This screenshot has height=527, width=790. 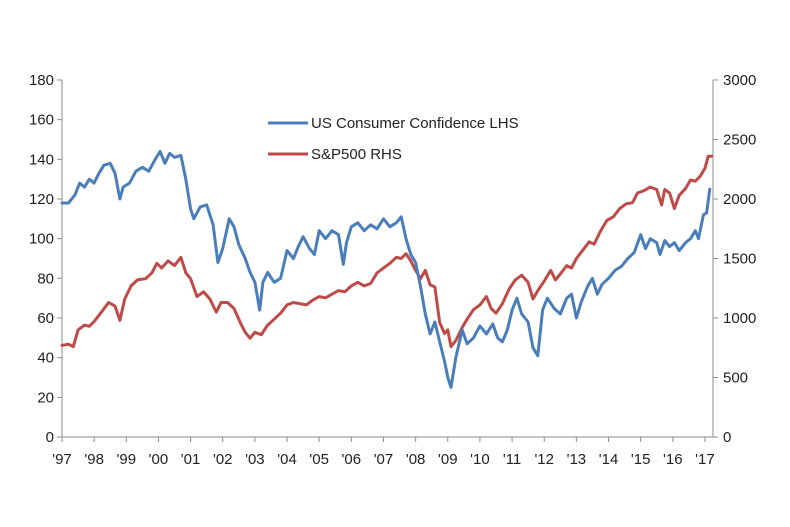 What do you see at coordinates (739, 80) in the screenshot?
I see `right-tick-label: 3000` at bounding box center [739, 80].